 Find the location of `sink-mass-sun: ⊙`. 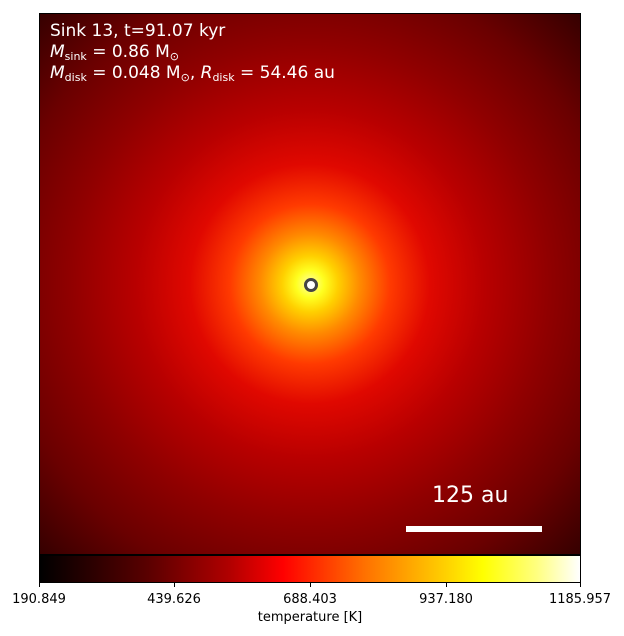

sink-mass-sun: ⊙ is located at coordinates (174, 56).